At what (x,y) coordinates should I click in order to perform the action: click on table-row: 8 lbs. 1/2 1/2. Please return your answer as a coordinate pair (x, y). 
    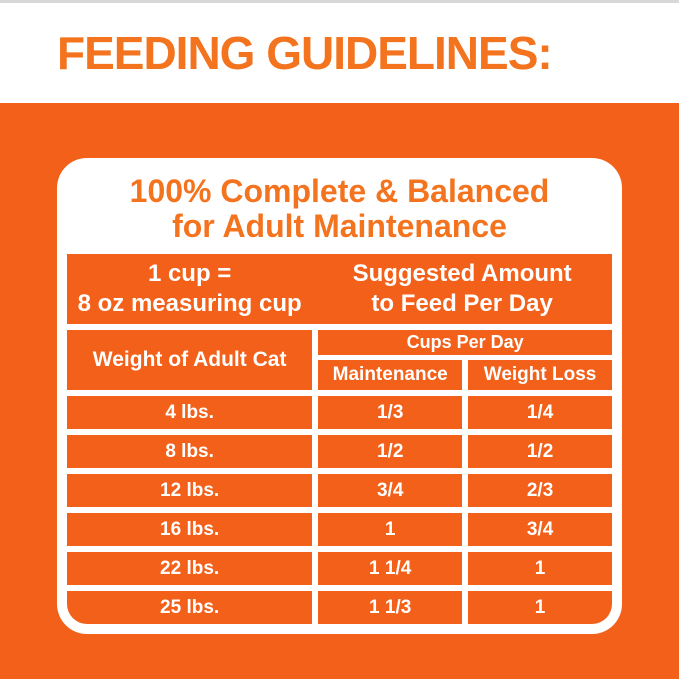
    Looking at the image, I should click on (339, 451).